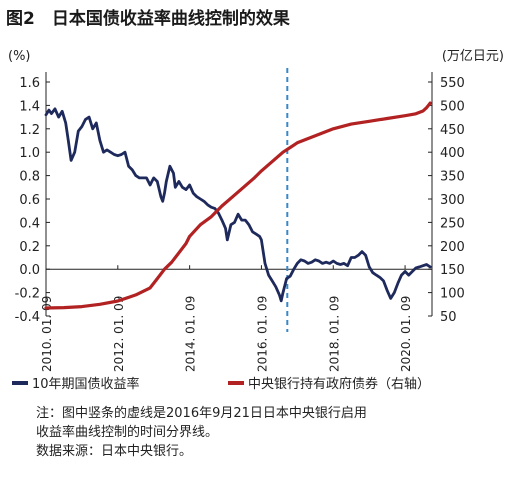 This screenshot has height=478, width=505. Describe the element at coordinates (452, 270) in the screenshot. I see `right-tick-label: 150` at that location.